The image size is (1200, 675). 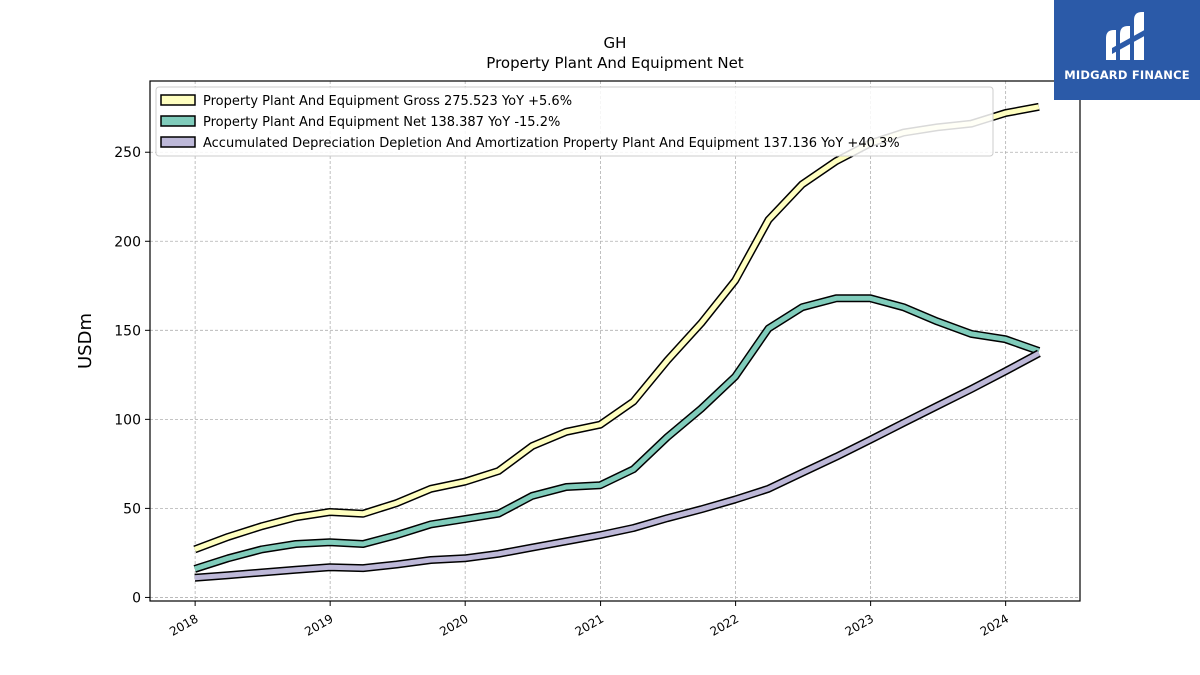 What do you see at coordinates (132, 509) in the screenshot?
I see `y-tick-label: 50` at bounding box center [132, 509].